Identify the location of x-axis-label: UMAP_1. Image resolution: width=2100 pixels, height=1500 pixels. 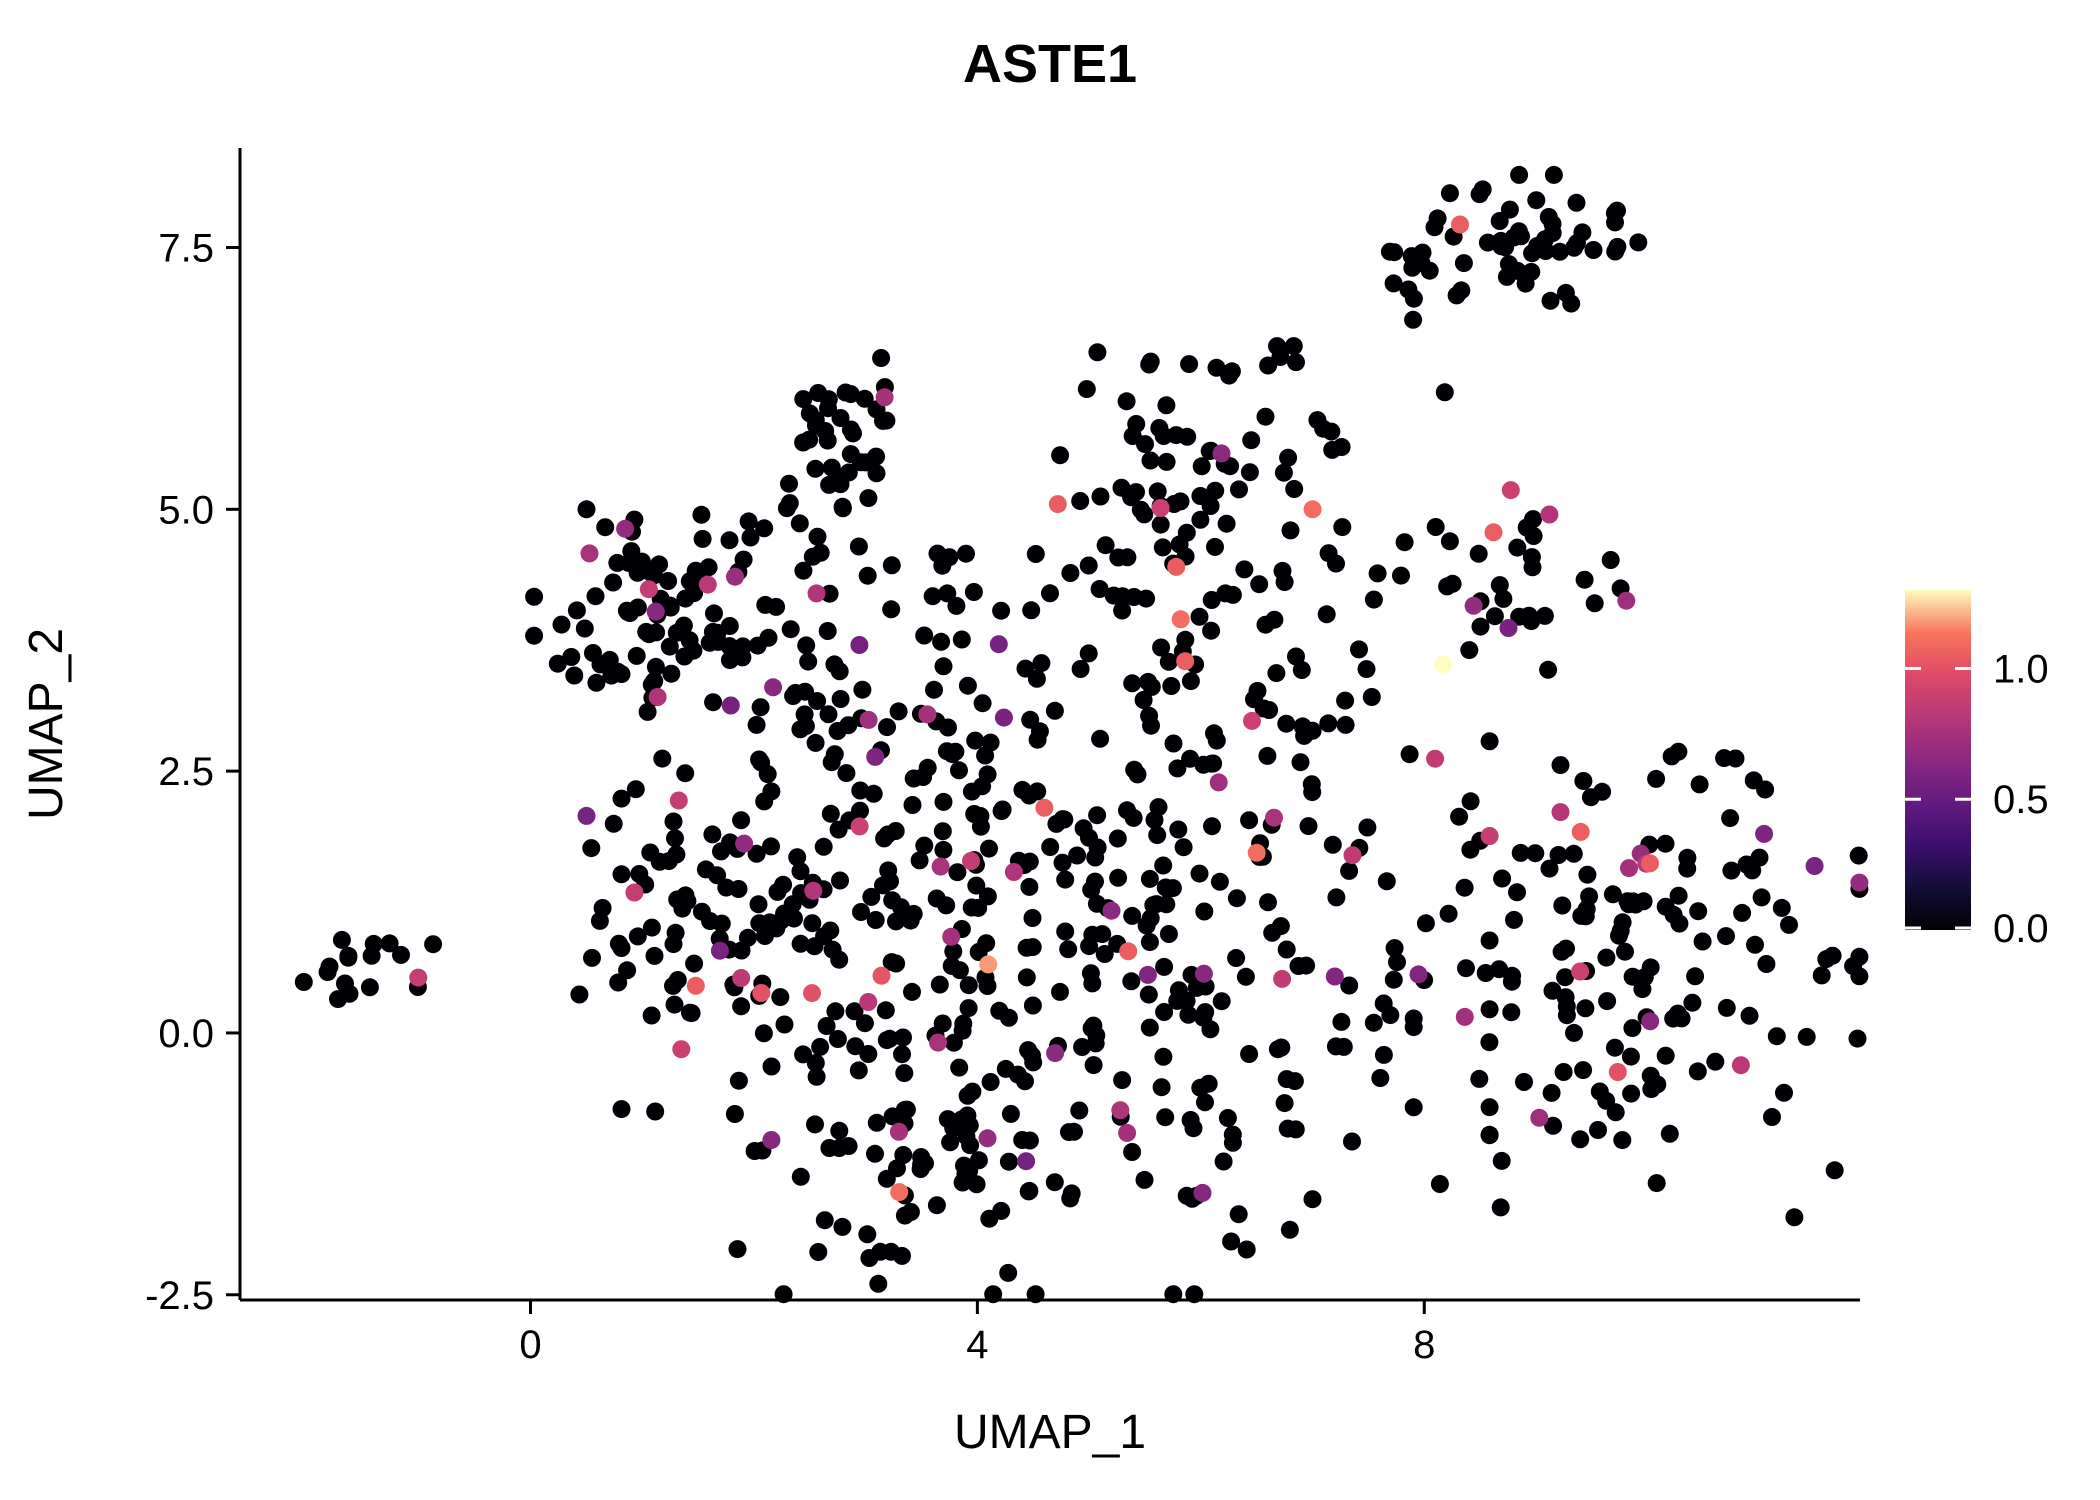
(1050, 1432).